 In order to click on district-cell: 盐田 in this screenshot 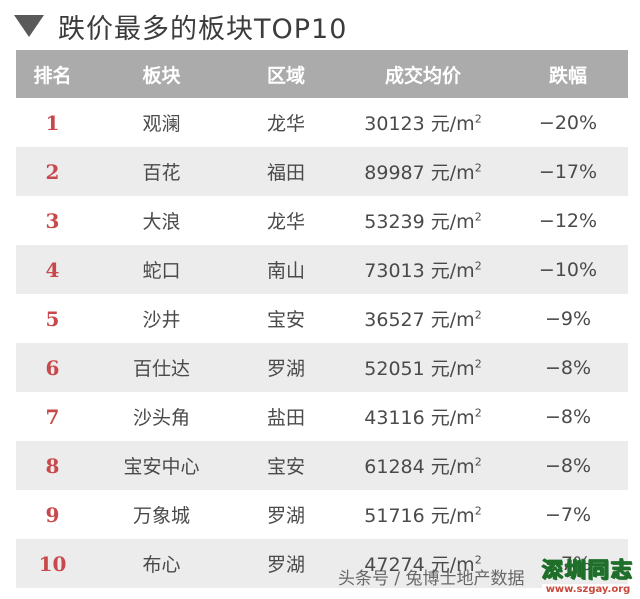, I will do `click(285, 418)`.